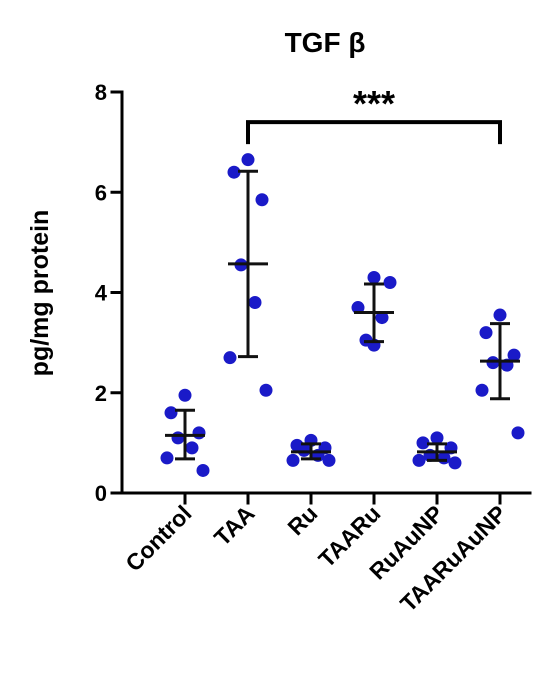 Image resolution: width=550 pixels, height=682 pixels. Describe the element at coordinates (101, 493) in the screenshot. I see `y-tick-label: 0` at that location.